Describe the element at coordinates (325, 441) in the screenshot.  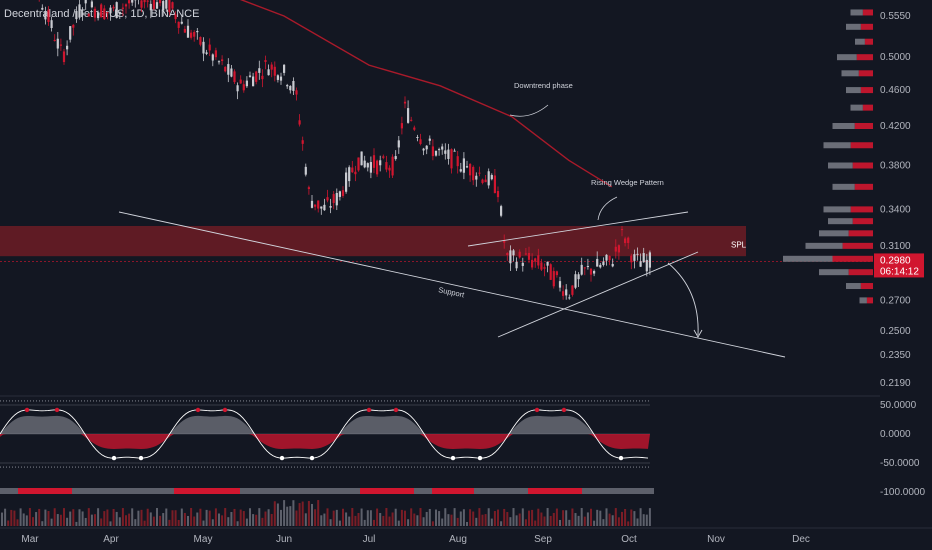
I see `osc-negative-area` at that location.